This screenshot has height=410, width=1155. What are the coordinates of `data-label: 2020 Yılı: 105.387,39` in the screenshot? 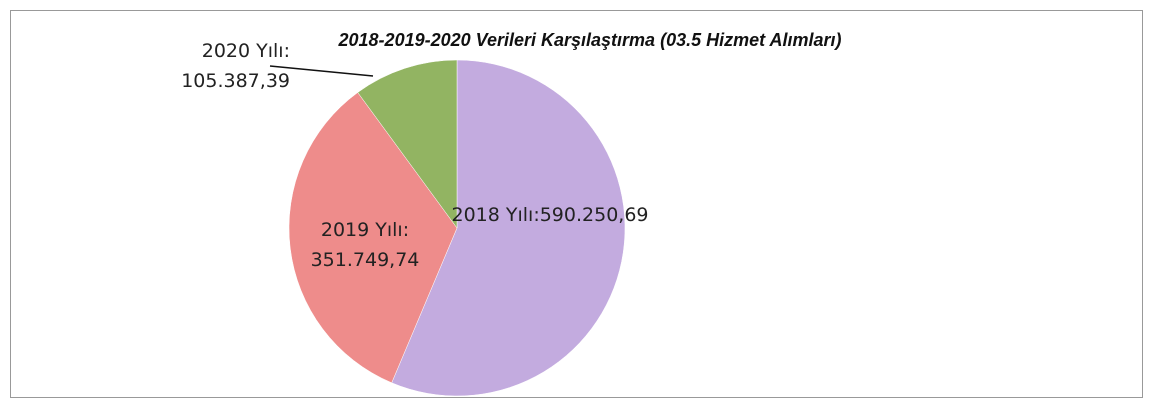 It's located at (235, 66).